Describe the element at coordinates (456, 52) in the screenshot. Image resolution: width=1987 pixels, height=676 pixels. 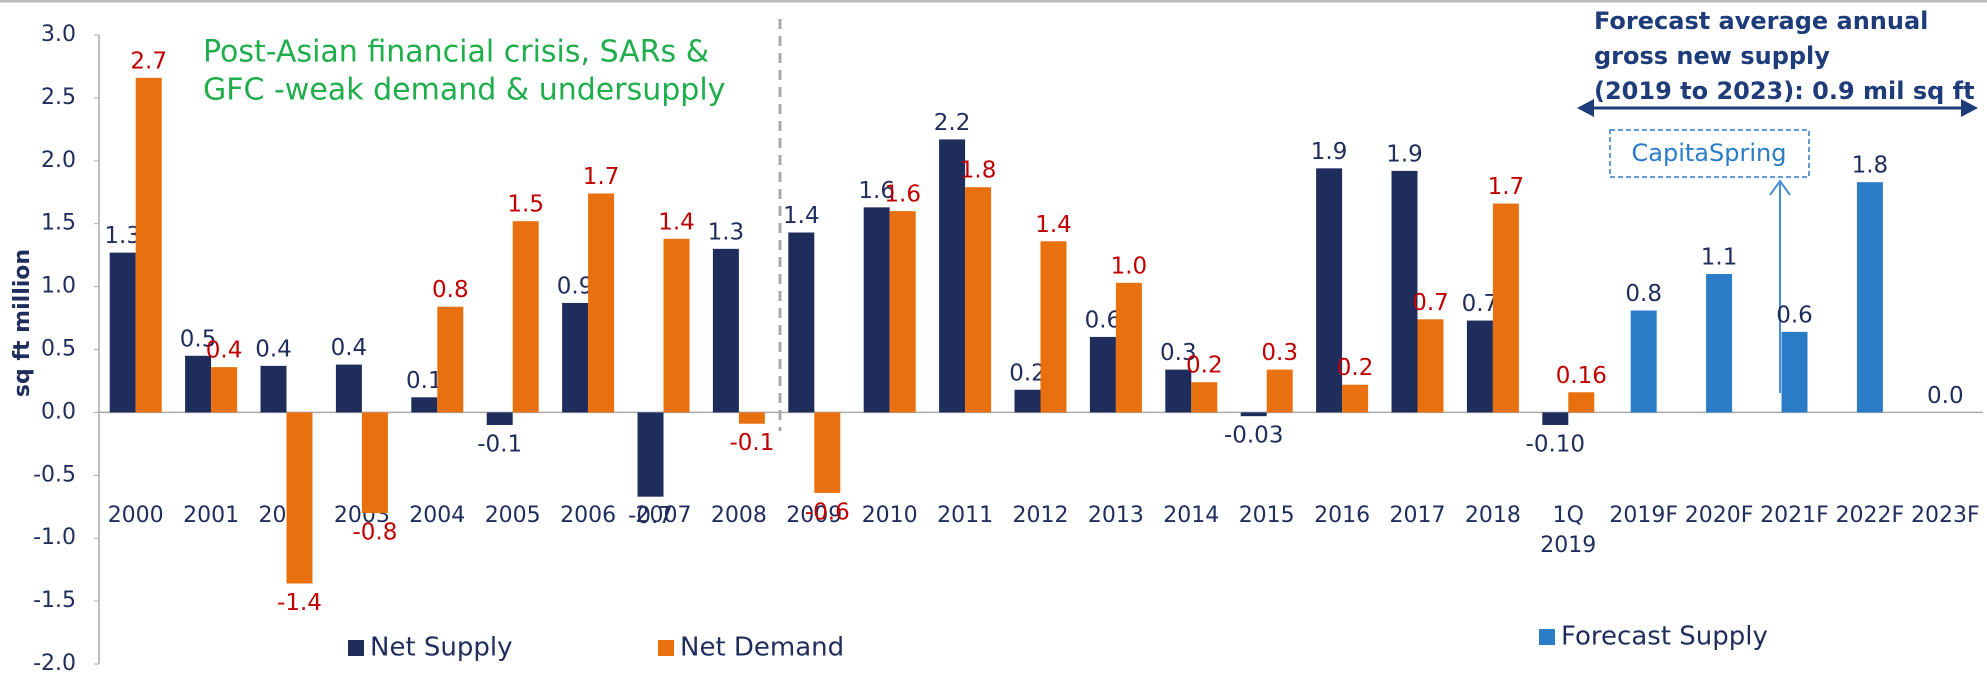
I see `annotation: Post-Asian financial crisis, SARs &` at that location.